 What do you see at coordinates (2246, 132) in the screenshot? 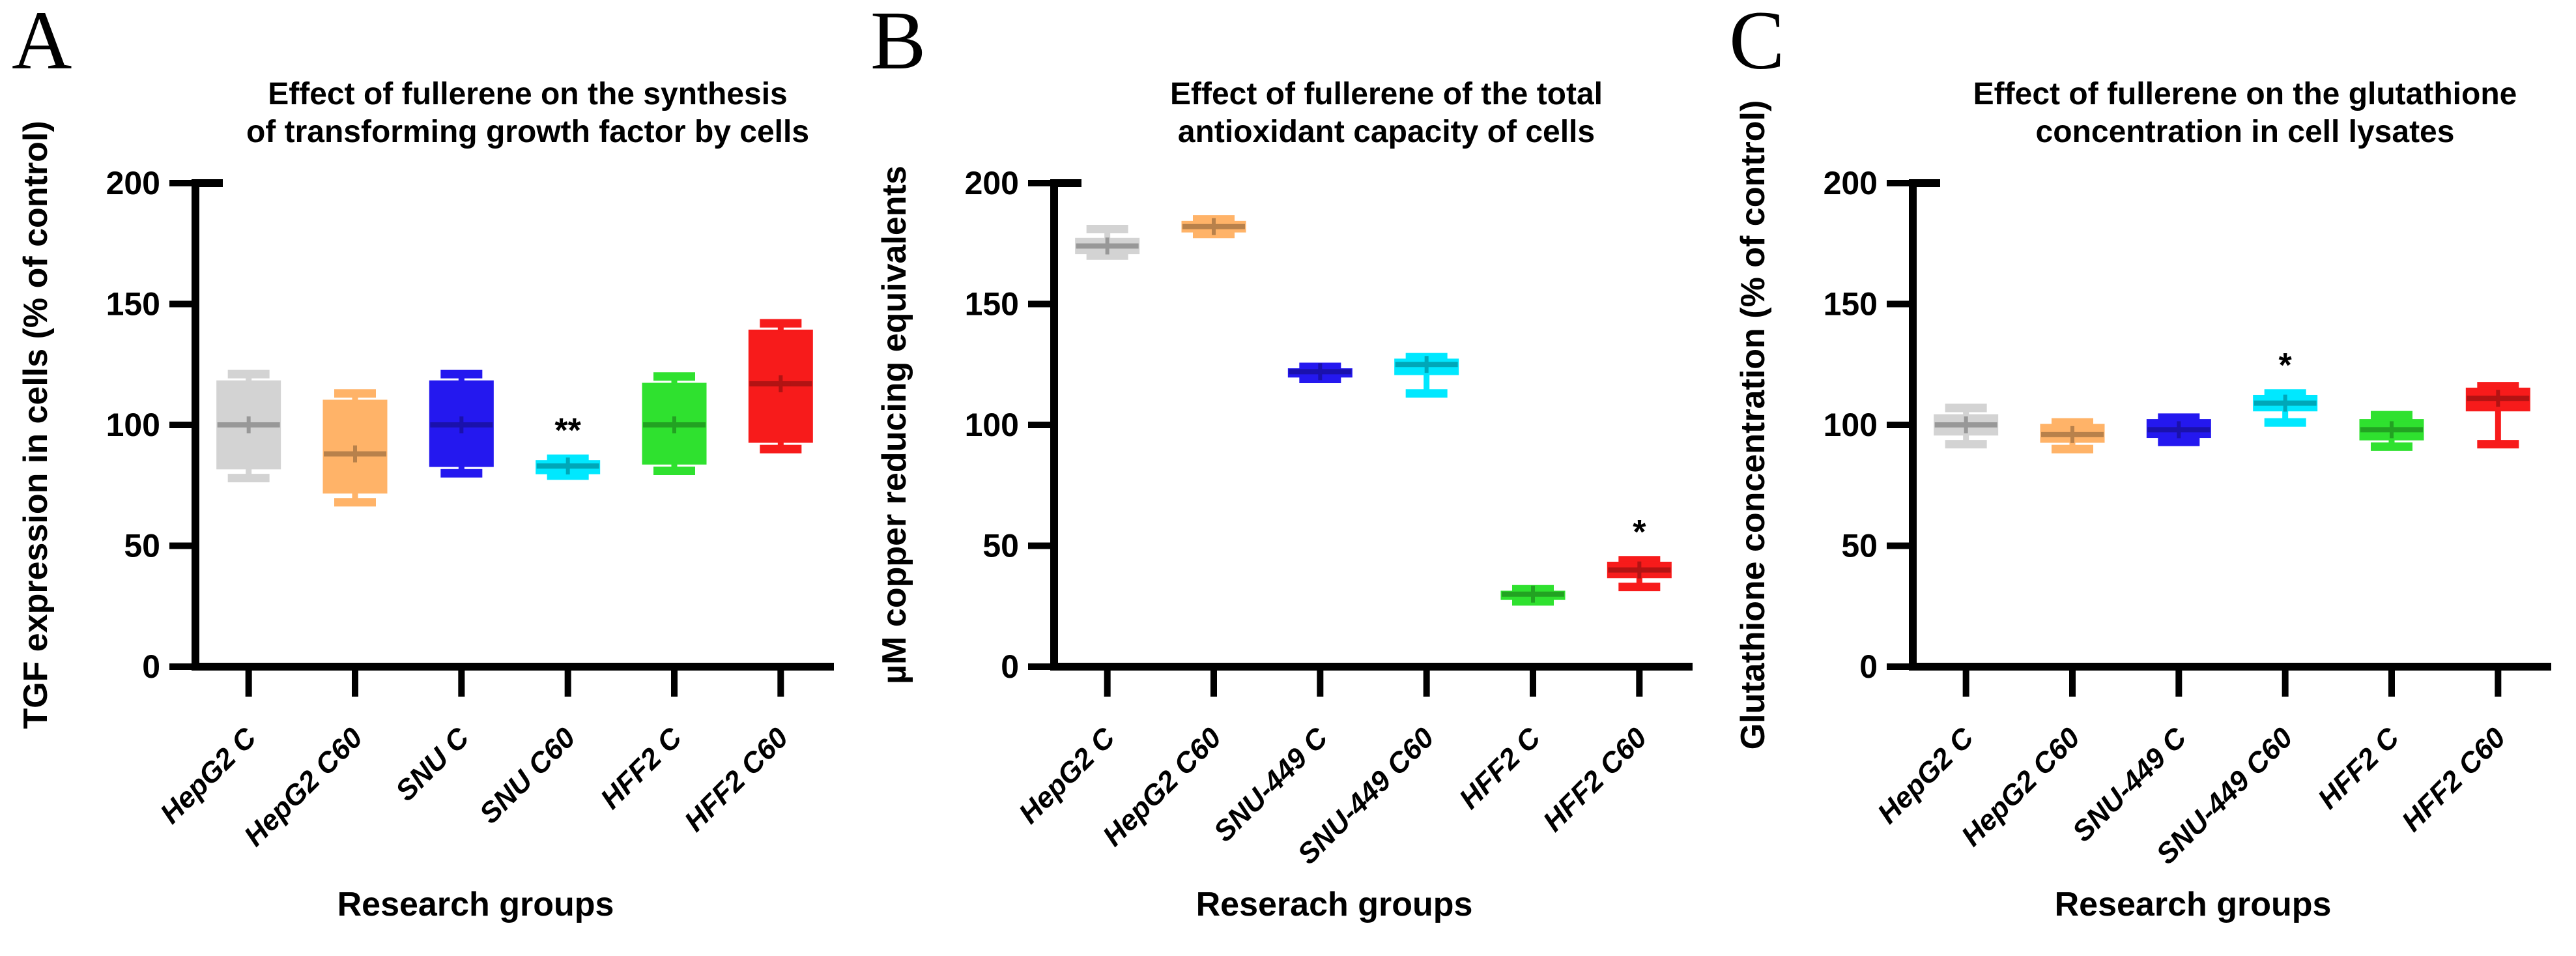
I see `chart-title-line-2: concentration in cell lysates` at bounding box center [2246, 132].